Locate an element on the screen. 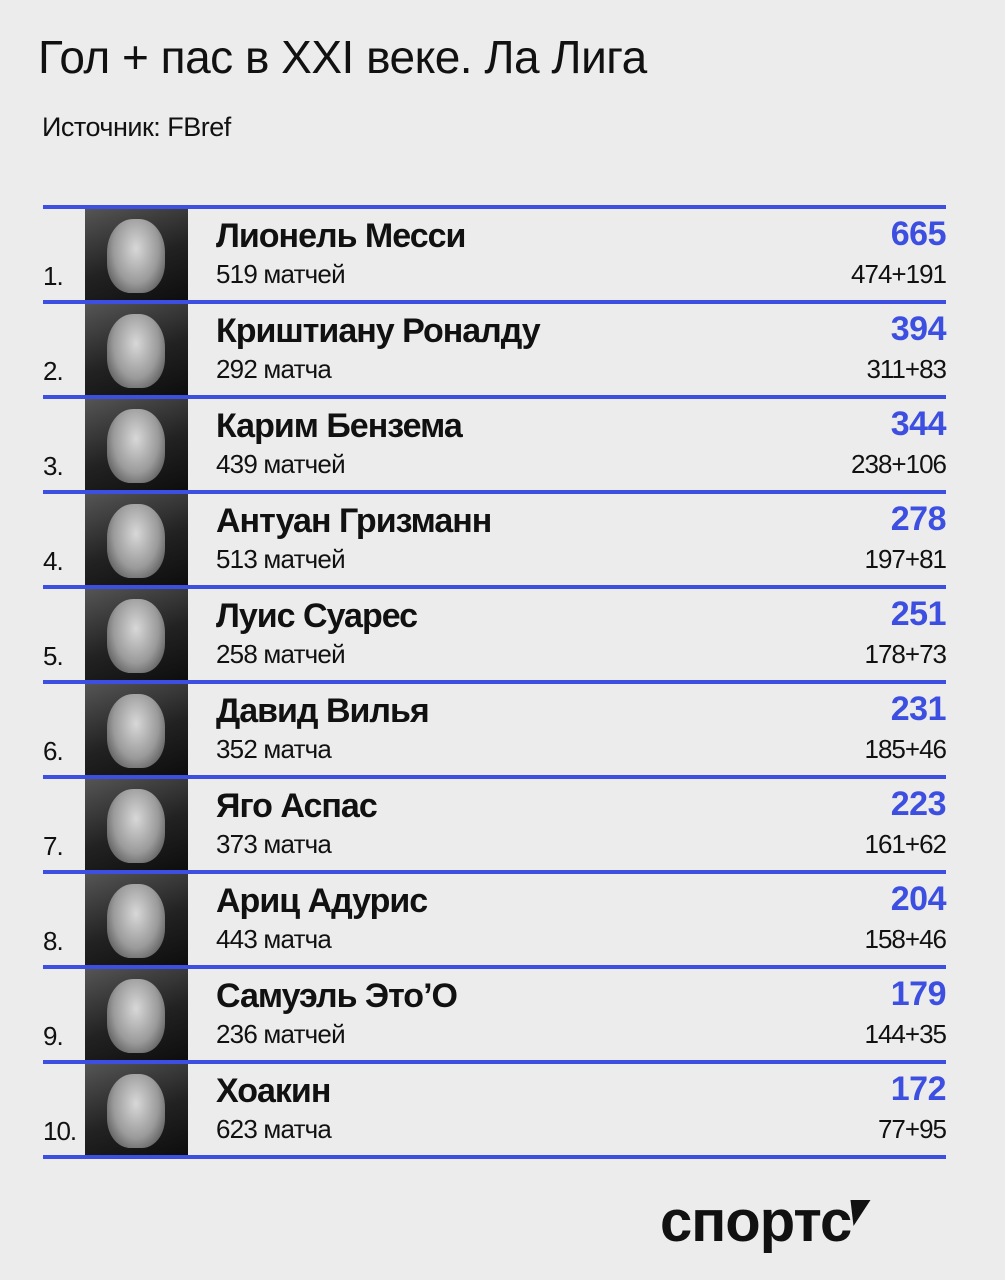  sports-logo: спортс is located at coordinates (765, 1221).